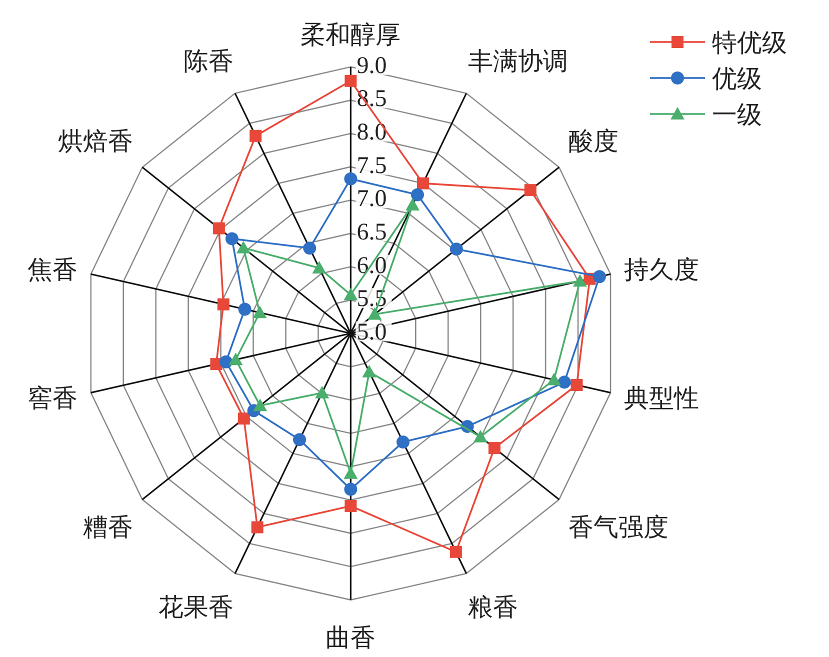 This screenshot has height=657, width=829. I want to click on category-label: 粮香, so click(493, 608).